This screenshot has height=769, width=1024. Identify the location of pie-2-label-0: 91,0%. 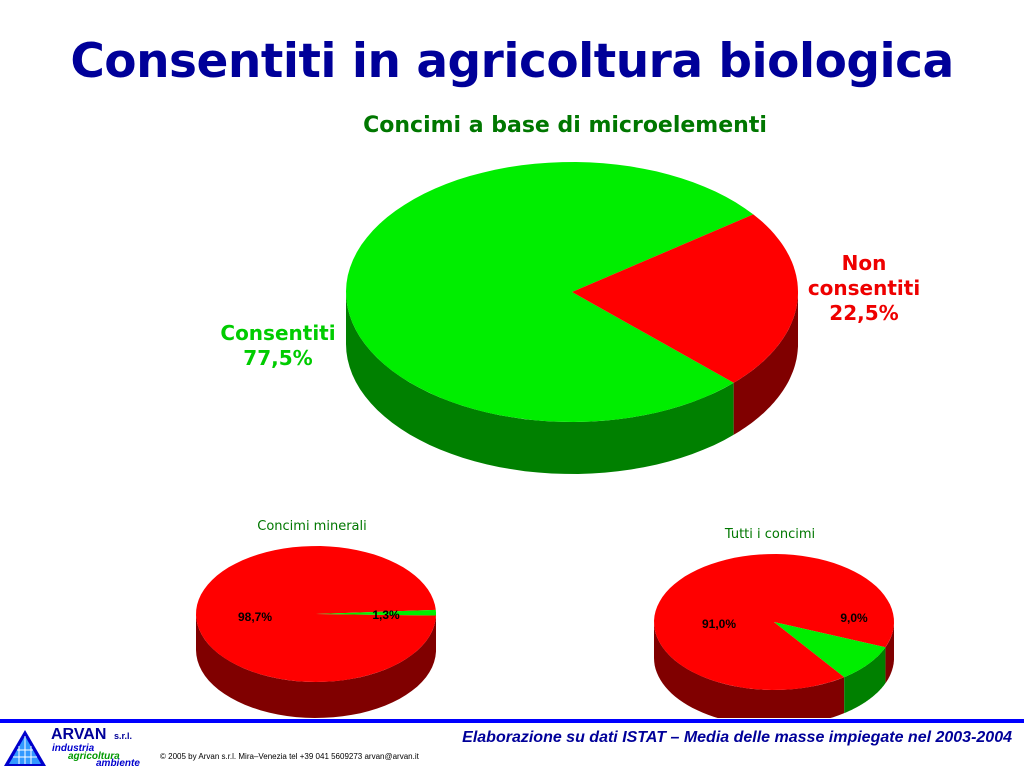
(719, 624).